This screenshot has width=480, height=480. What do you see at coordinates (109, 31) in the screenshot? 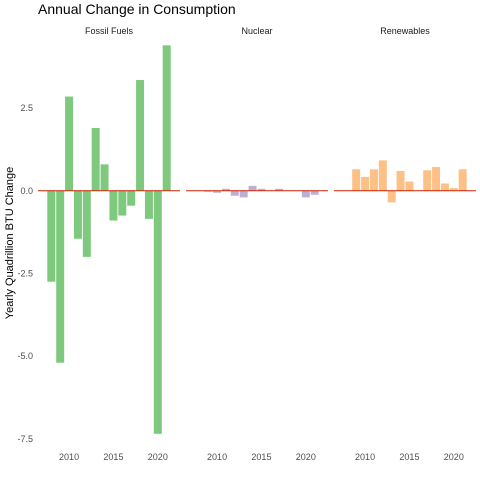
I see `facet-strip-label: Fossil Fuels` at bounding box center [109, 31].